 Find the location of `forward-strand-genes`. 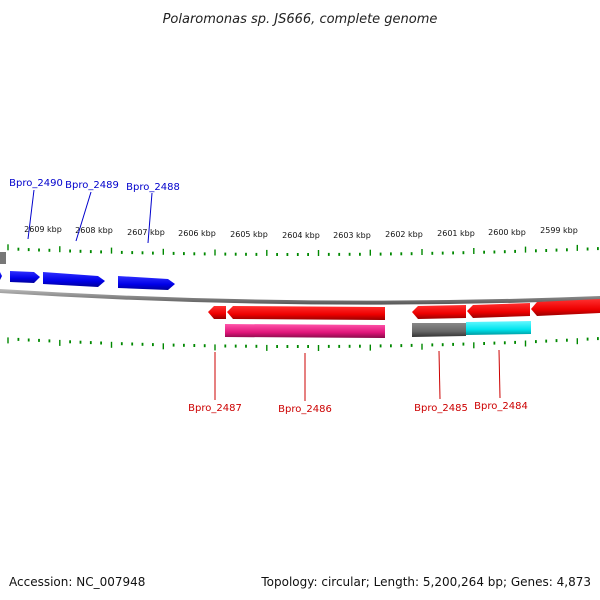

forward-strand-genes is located at coordinates (87, 271).